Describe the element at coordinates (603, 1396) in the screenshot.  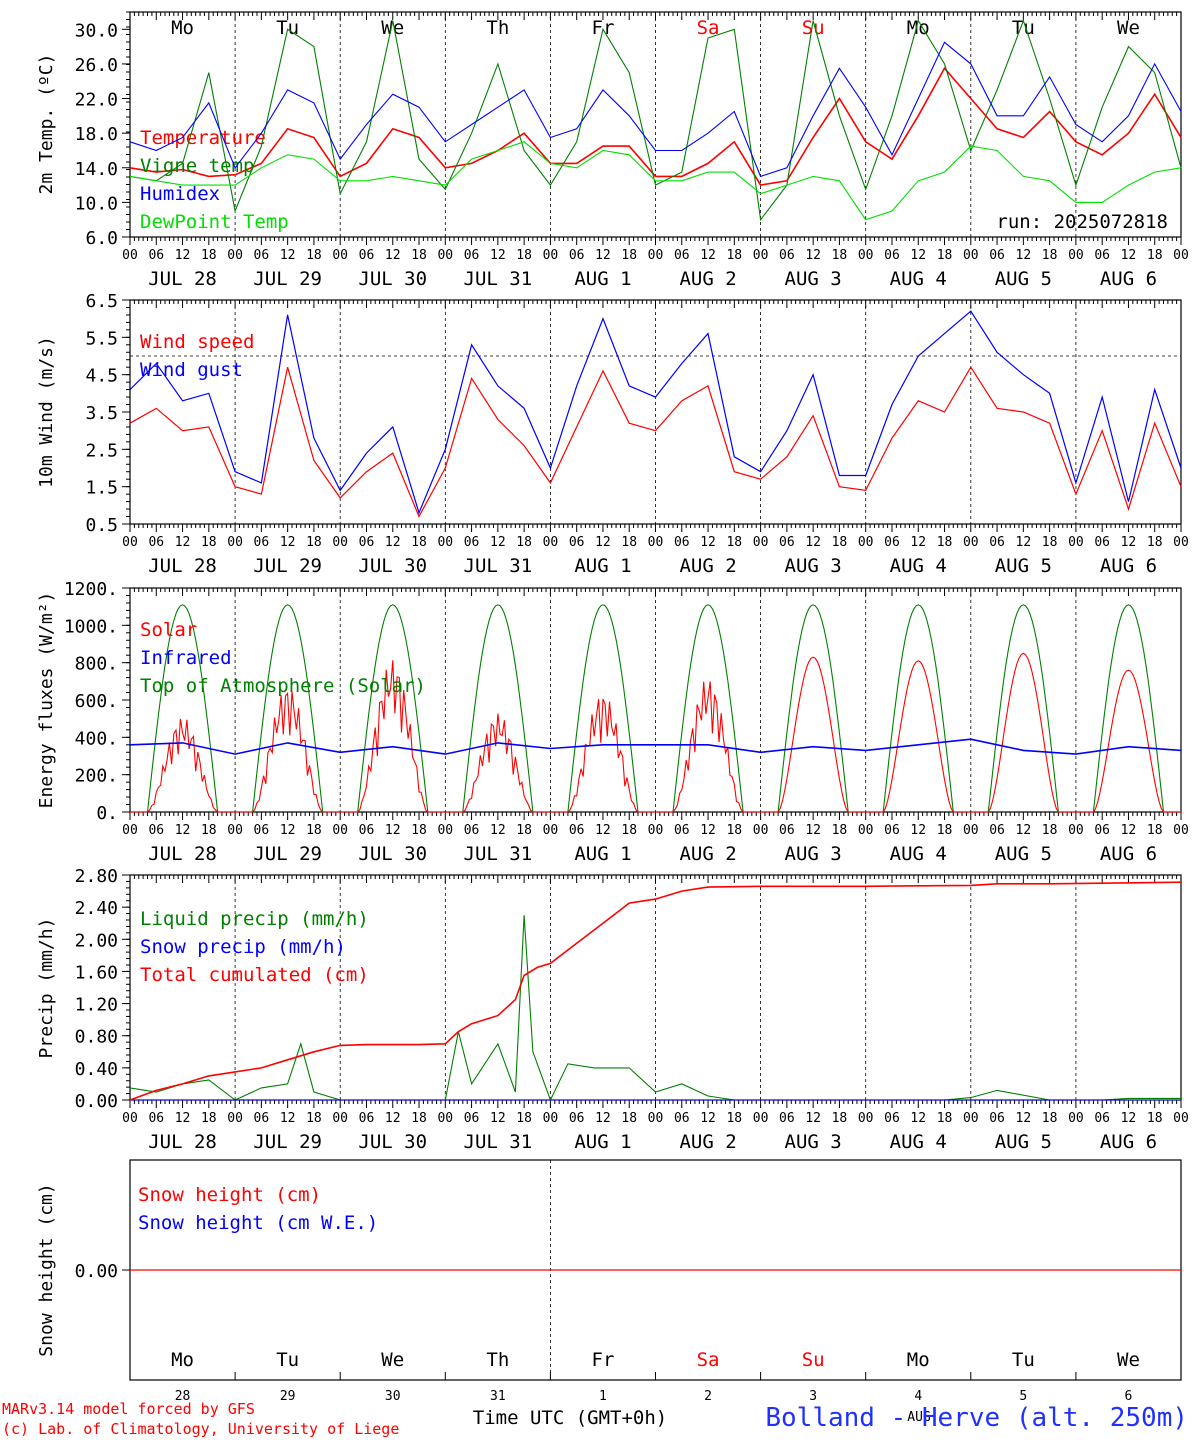
I see `snow-day-number: 1` at that location.